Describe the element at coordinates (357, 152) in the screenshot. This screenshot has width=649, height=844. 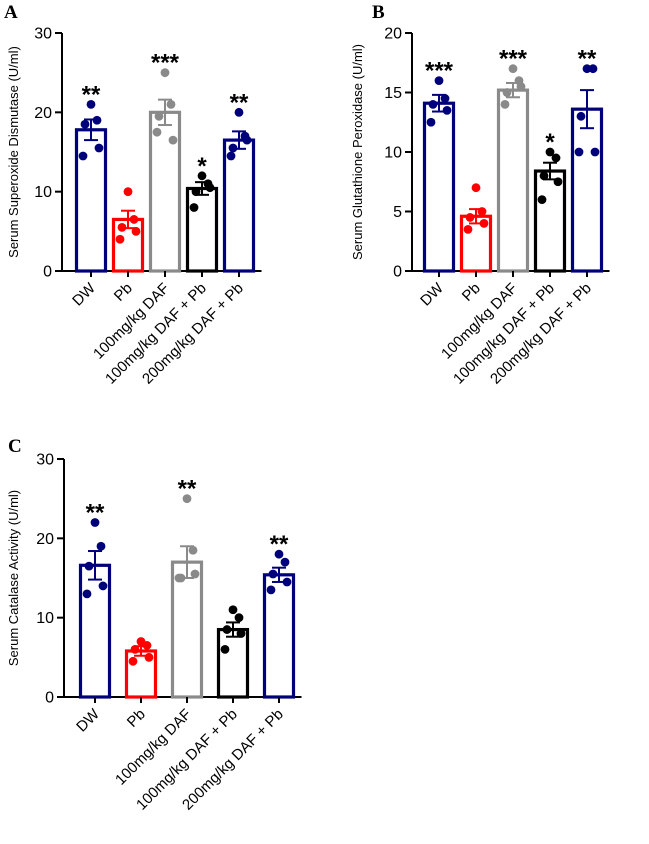
I see `y-axis-title: Serum Glutathione Peroxidase (U/ml)` at that location.